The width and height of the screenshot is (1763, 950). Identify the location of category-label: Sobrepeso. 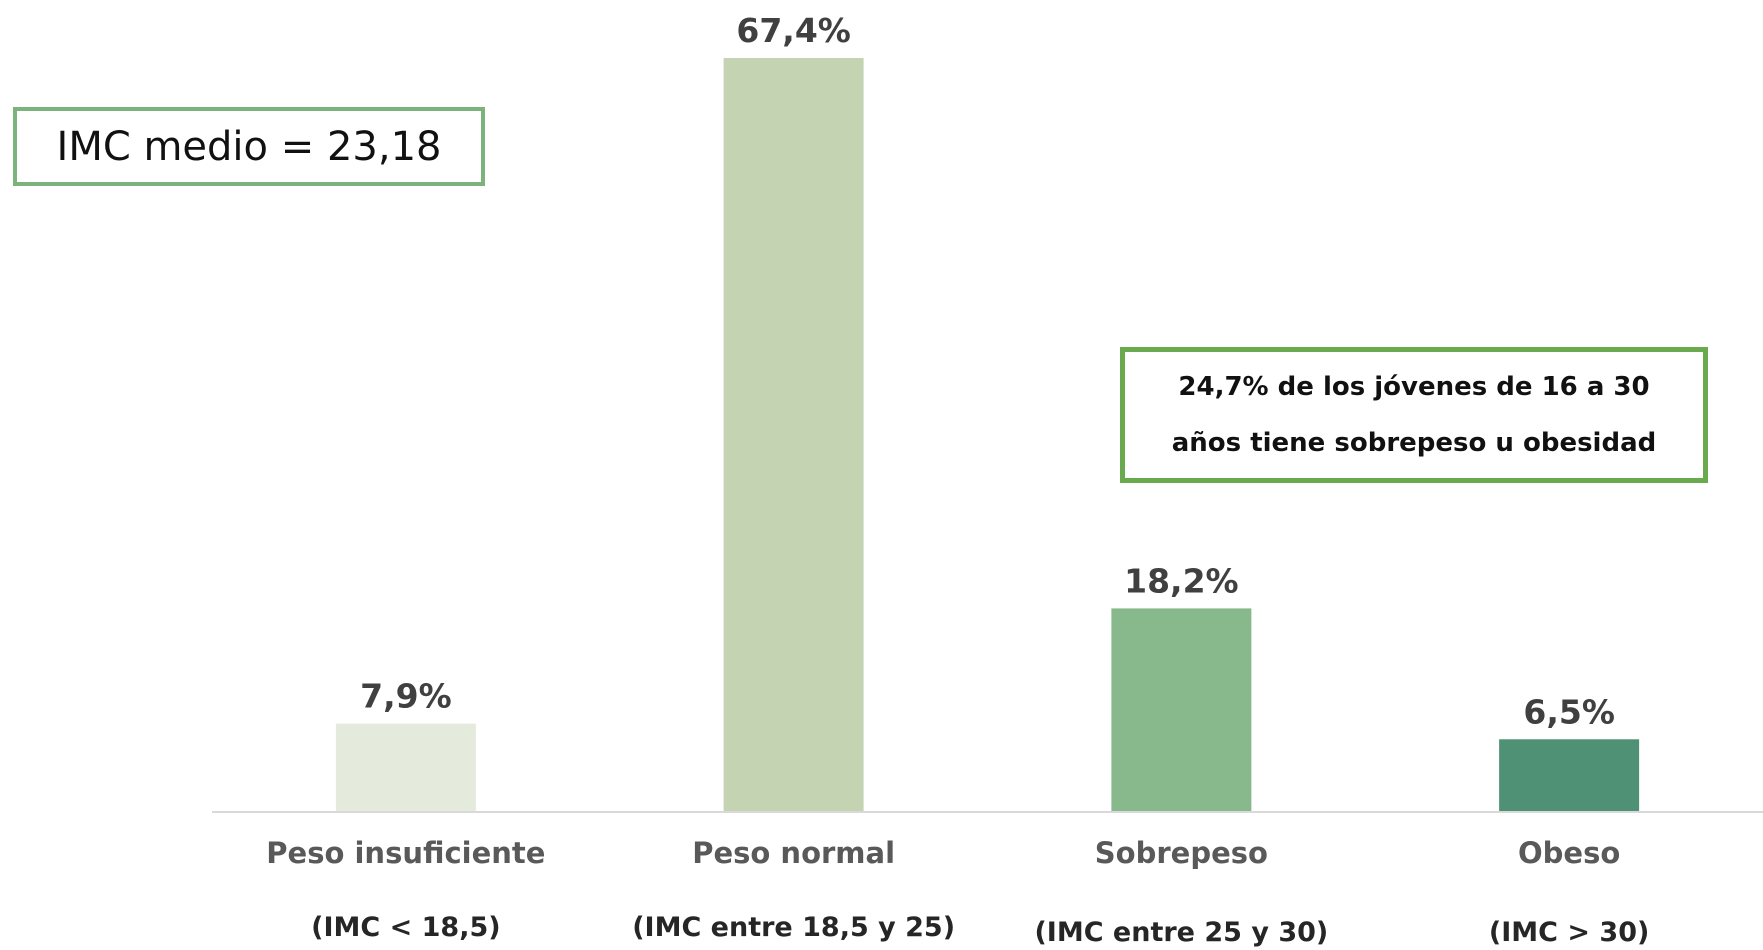
(1181, 853).